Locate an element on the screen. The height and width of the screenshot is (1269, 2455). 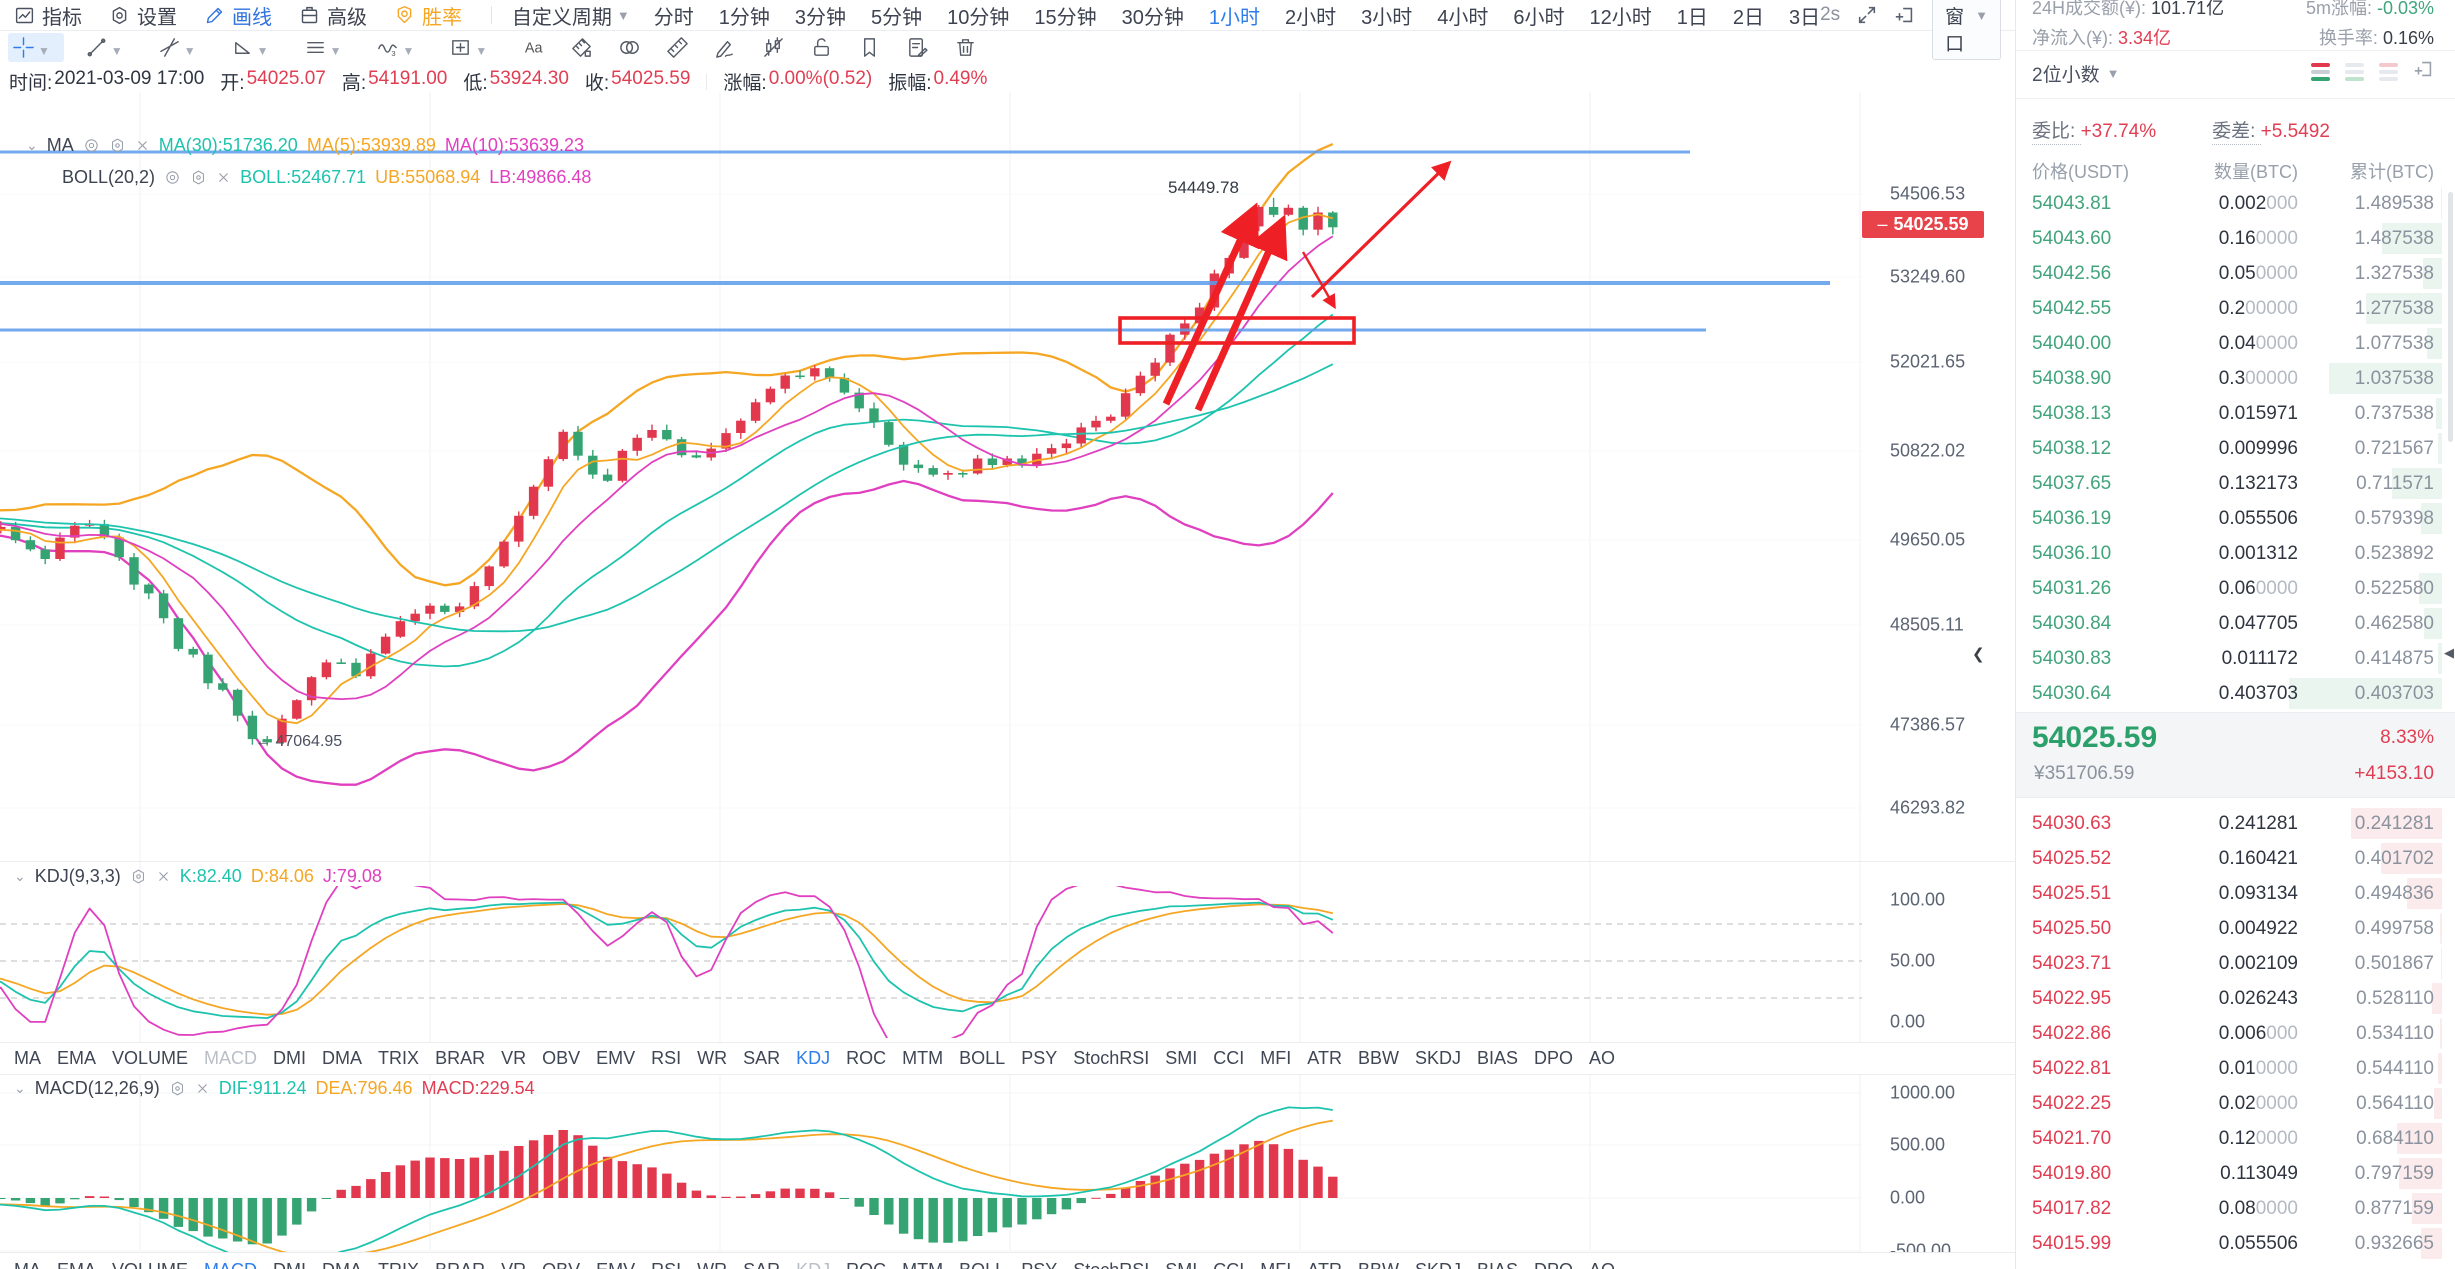
draw-tool-fib-box: ▼ is located at coordinates (473, 47).